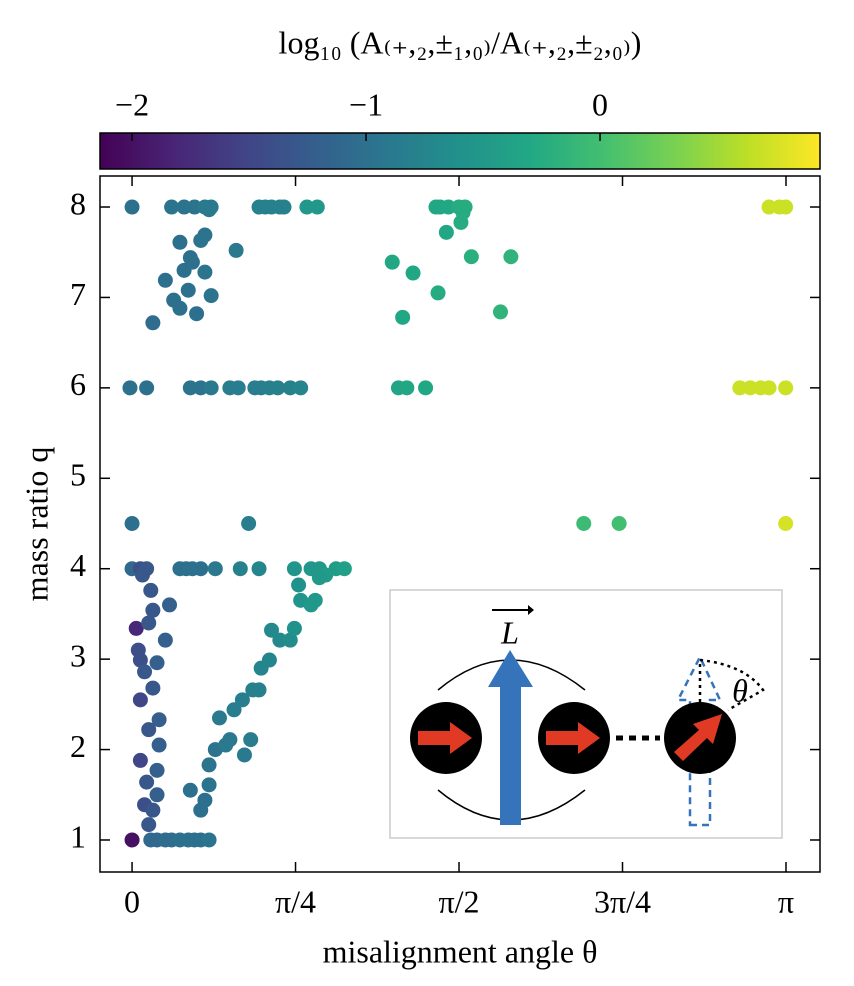 The height and width of the screenshot is (986, 854). What do you see at coordinates (460, 42) in the screenshot?
I see `colorbar-title: log₁₀ (A₍₊,₂,±₁,₀₎/A₍₊,₂,±₂,₀₎)` at bounding box center [460, 42].